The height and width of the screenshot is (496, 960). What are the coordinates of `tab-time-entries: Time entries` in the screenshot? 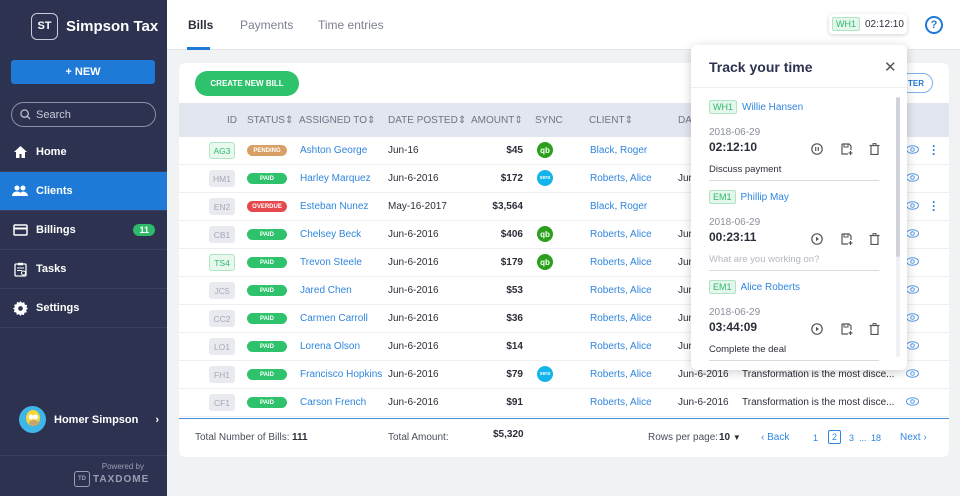 It's located at (351, 25).